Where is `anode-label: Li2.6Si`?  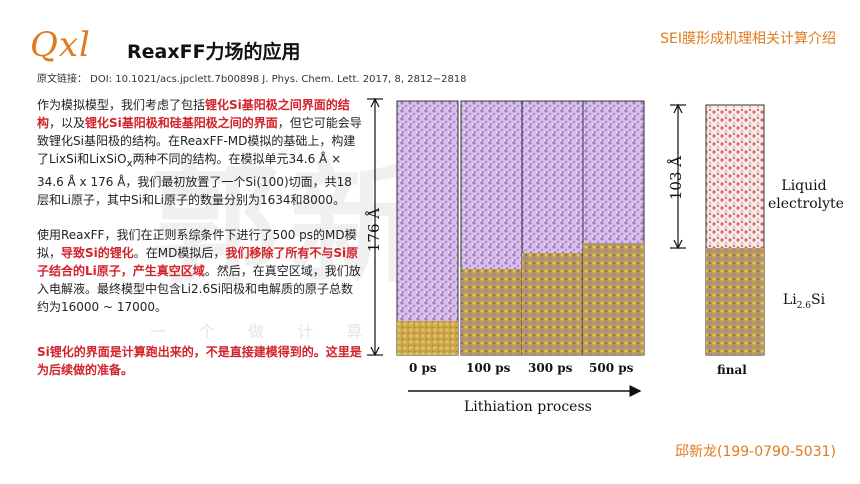 anode-label: Li2.6Si is located at coordinates (804, 303).